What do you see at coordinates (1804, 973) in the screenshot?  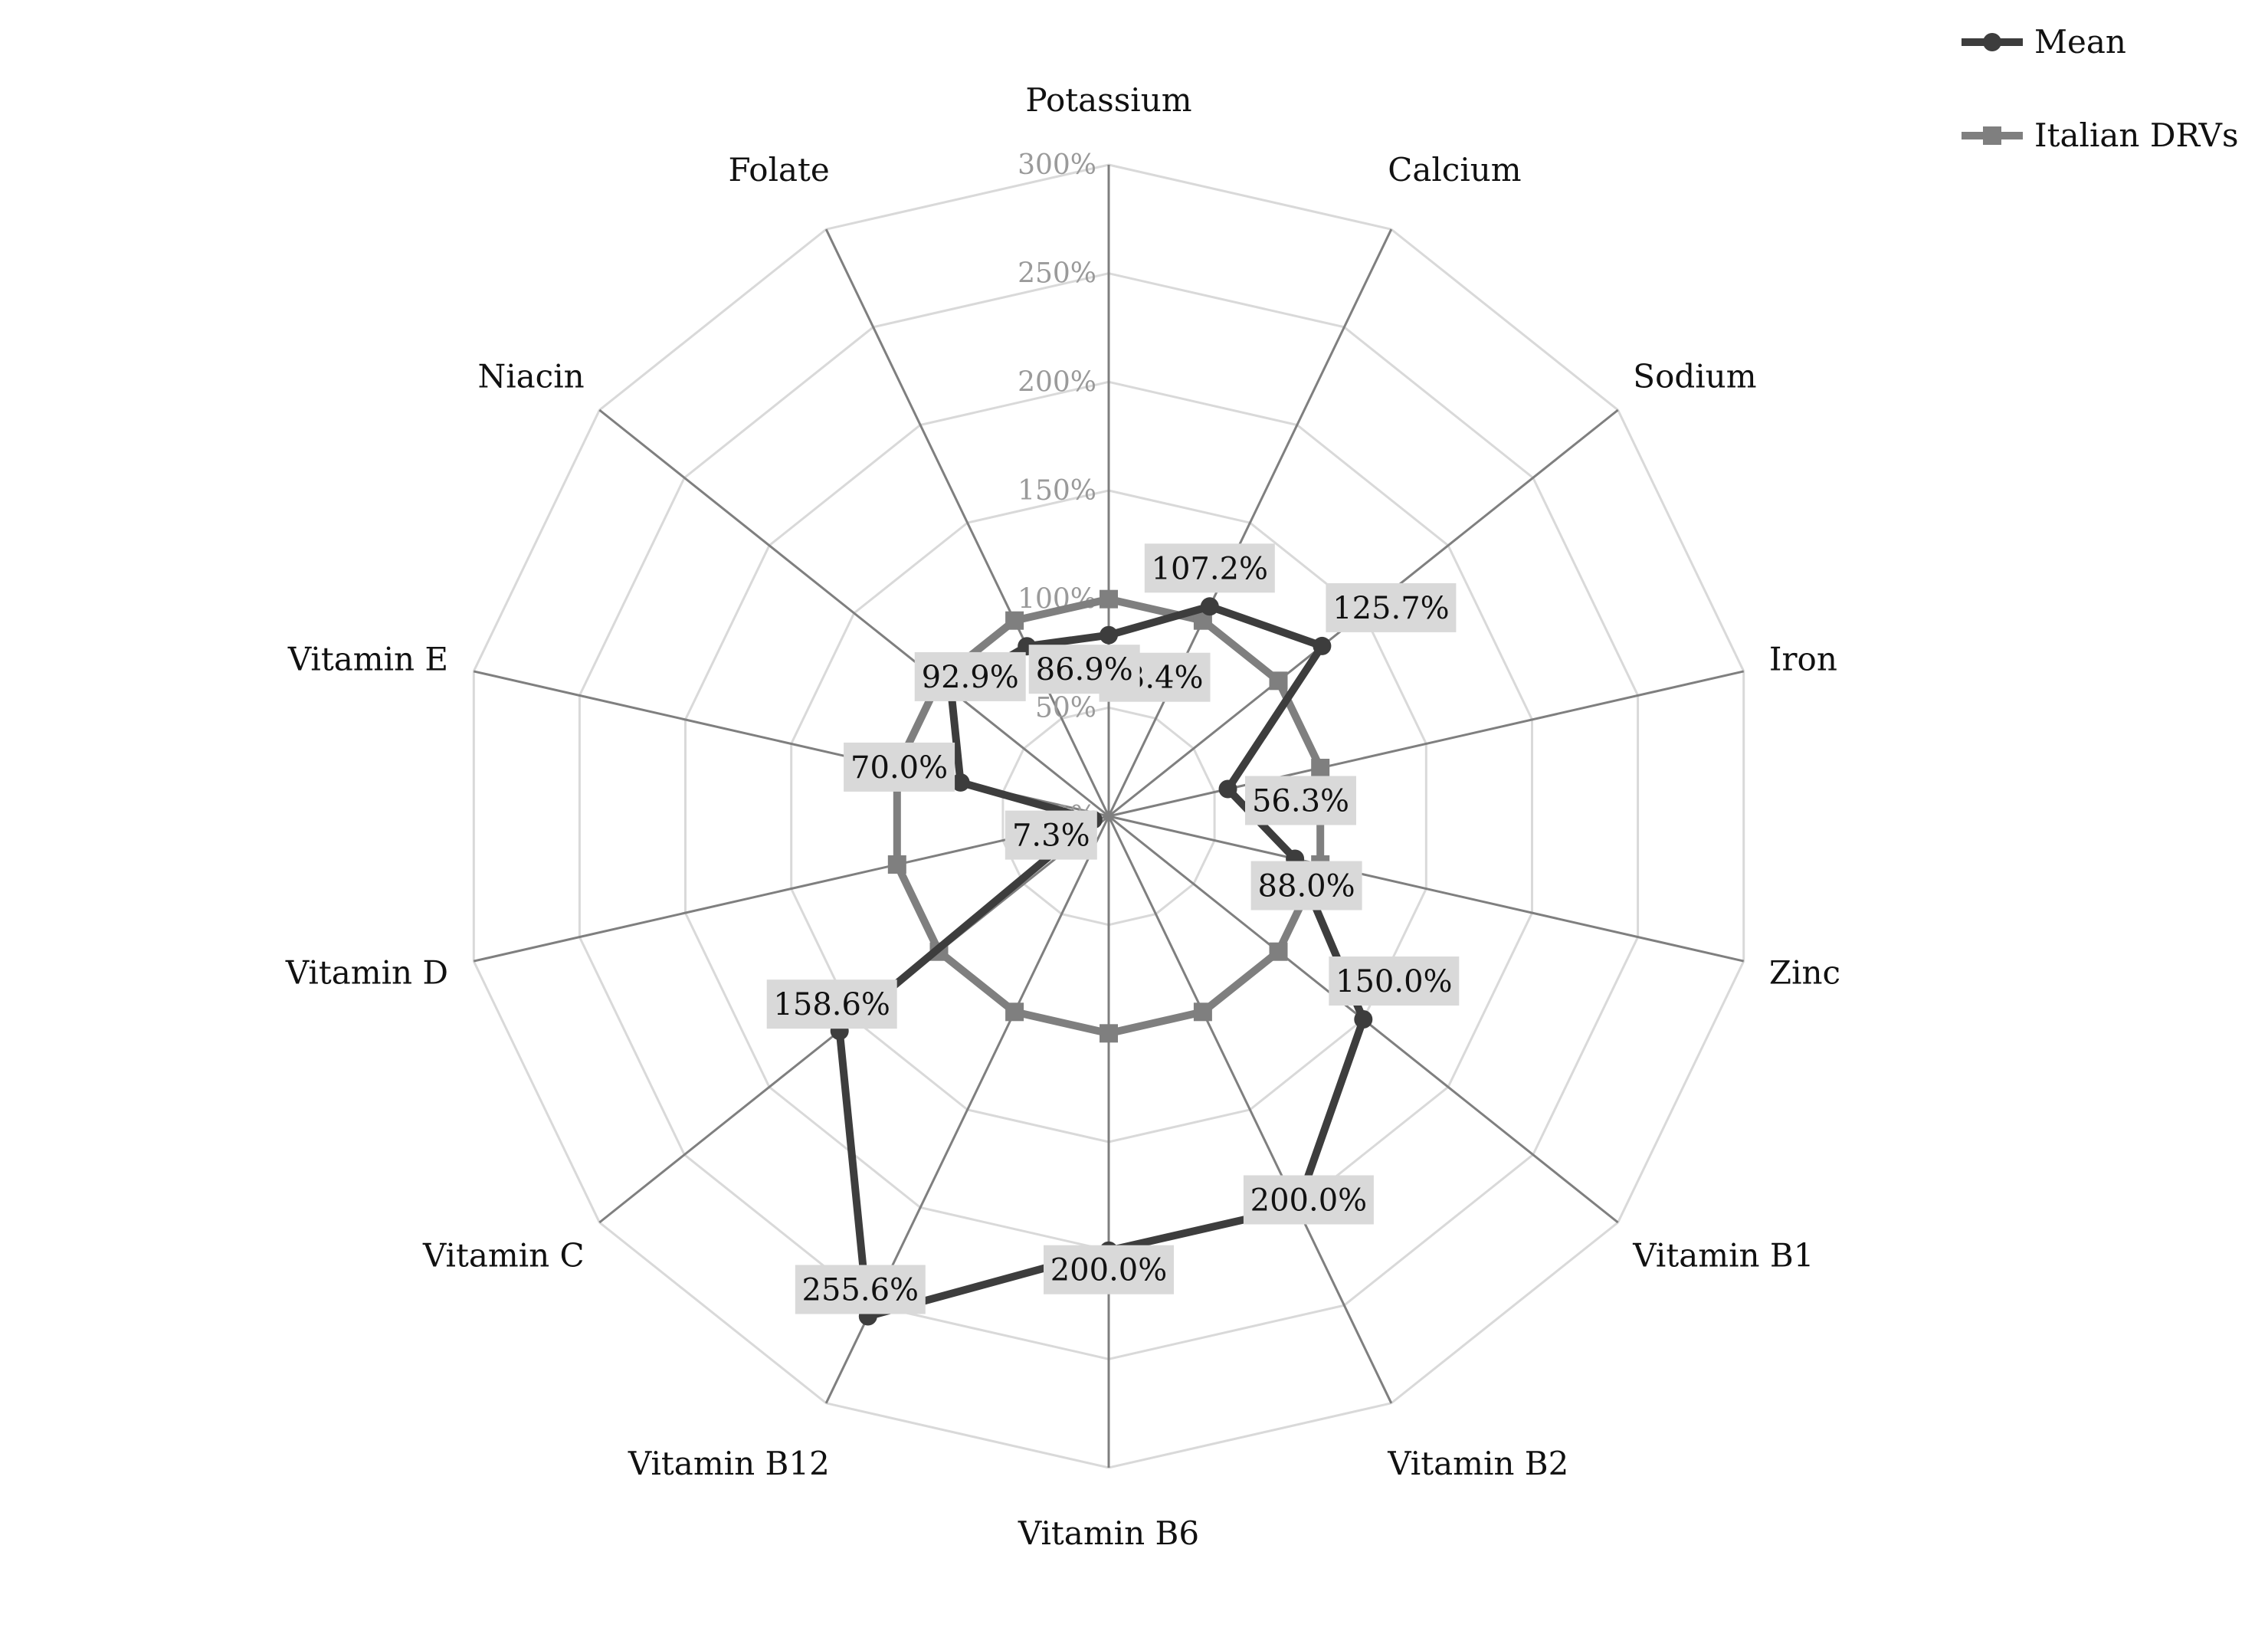 I see `category-label: Zinc` at bounding box center [1804, 973].